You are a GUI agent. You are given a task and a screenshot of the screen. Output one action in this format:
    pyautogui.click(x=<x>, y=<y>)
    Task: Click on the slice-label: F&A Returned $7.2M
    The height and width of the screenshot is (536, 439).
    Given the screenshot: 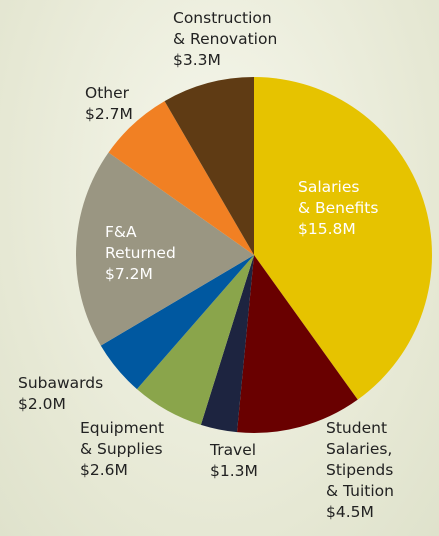 What is the action you would take?
    pyautogui.click(x=140, y=253)
    